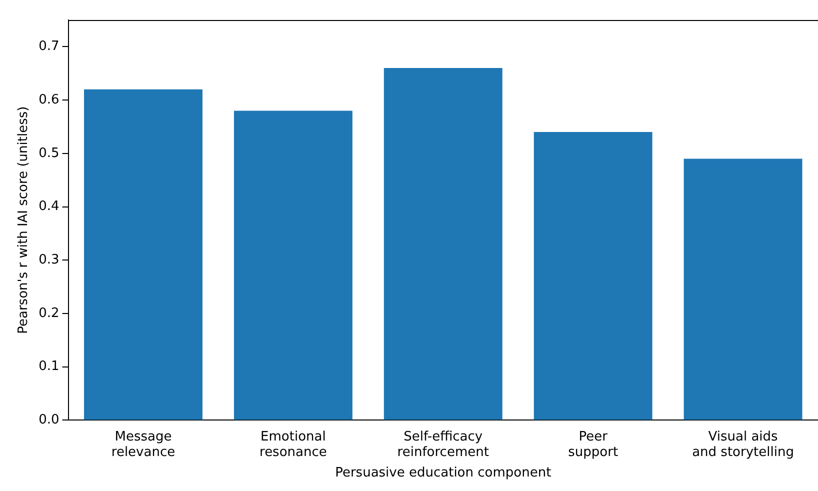  What do you see at coordinates (293, 444) in the screenshot?
I see `x-tick-label: Emotional resonance` at bounding box center [293, 444].